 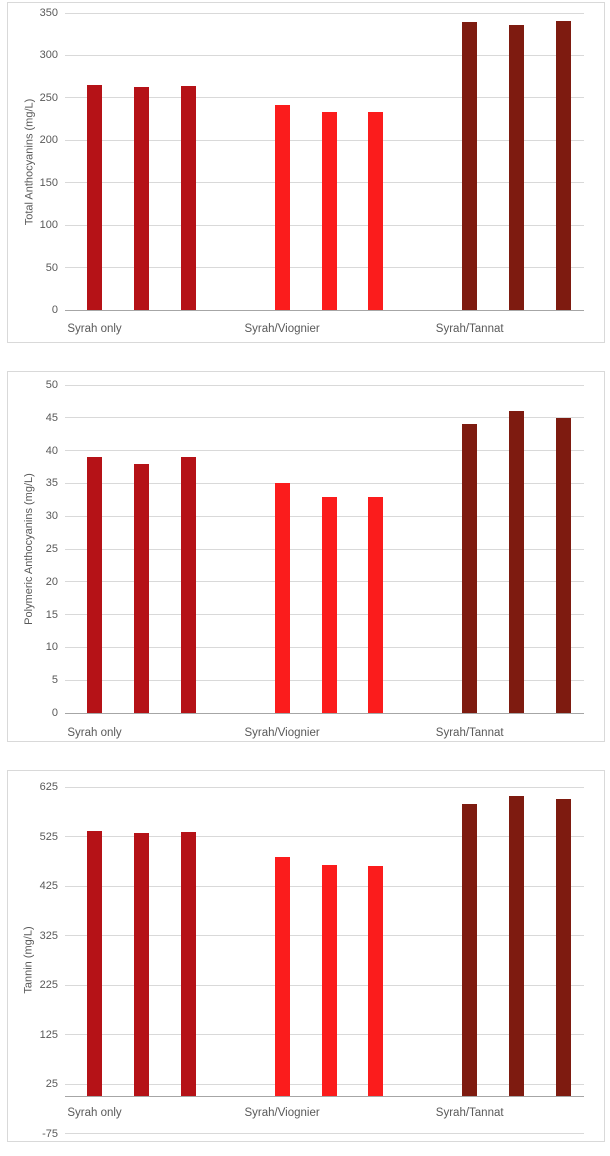 I want to click on y-tick-label: 45, so click(x=51, y=417).